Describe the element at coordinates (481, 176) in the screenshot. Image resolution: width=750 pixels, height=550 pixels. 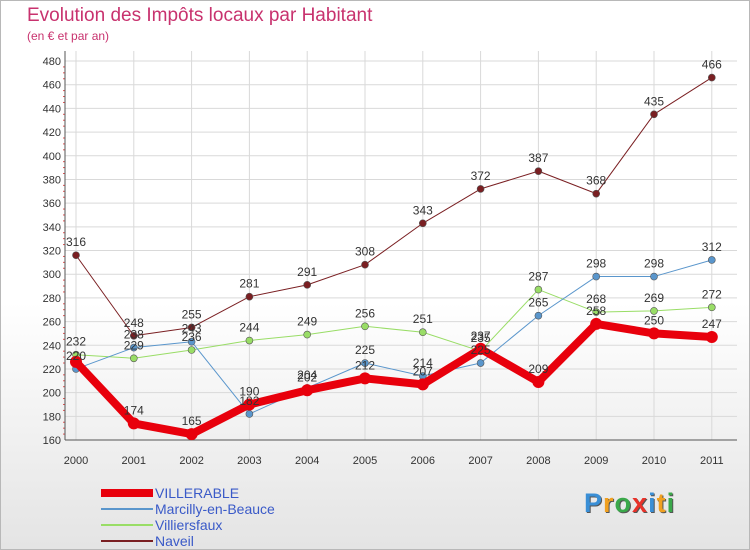
I see `data-label: 372` at that location.